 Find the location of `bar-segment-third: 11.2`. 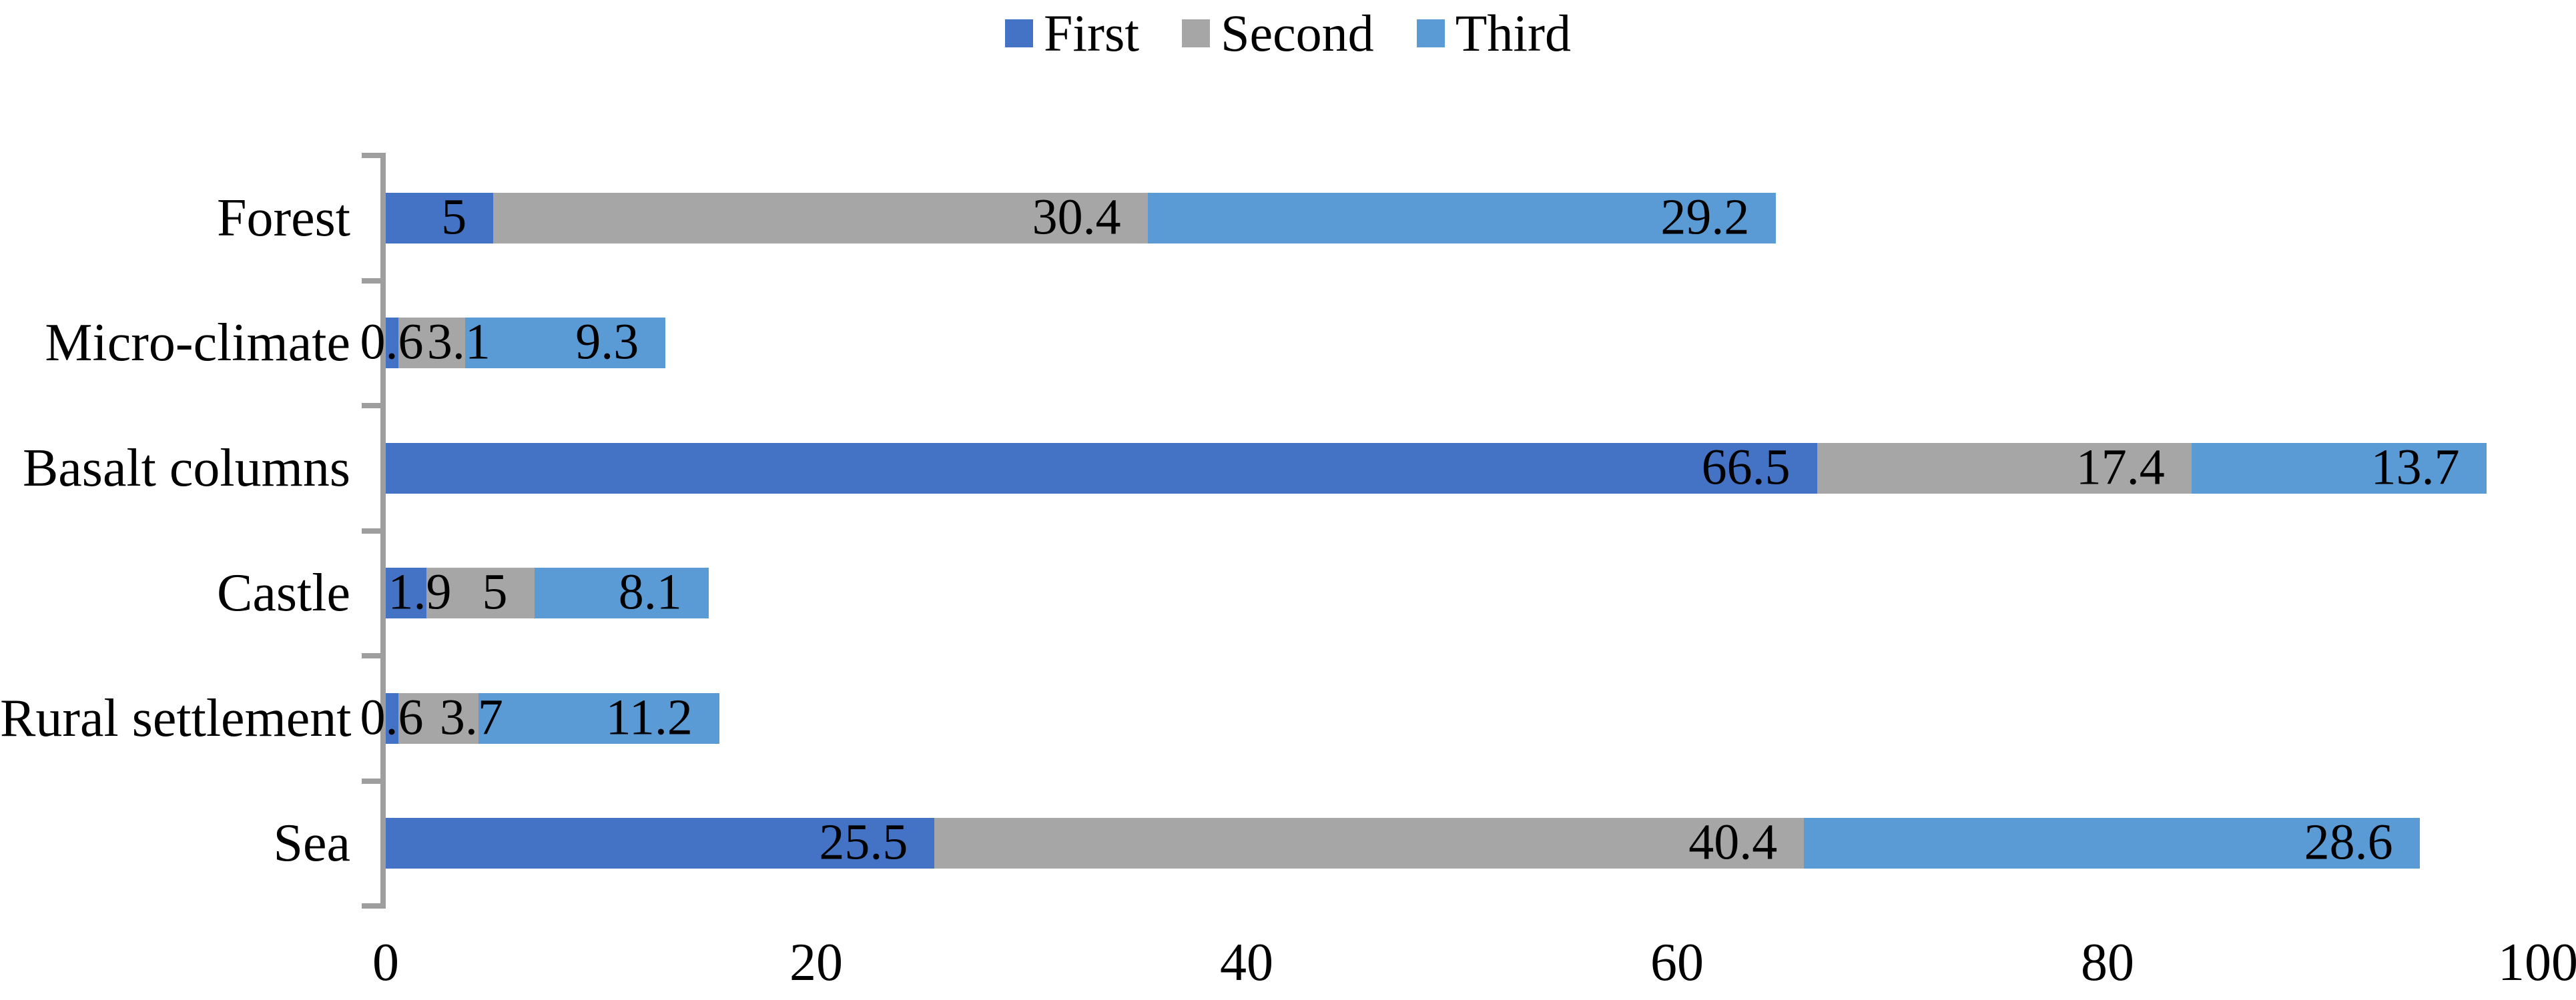

bar-segment-third: 11.2 is located at coordinates (598, 717).